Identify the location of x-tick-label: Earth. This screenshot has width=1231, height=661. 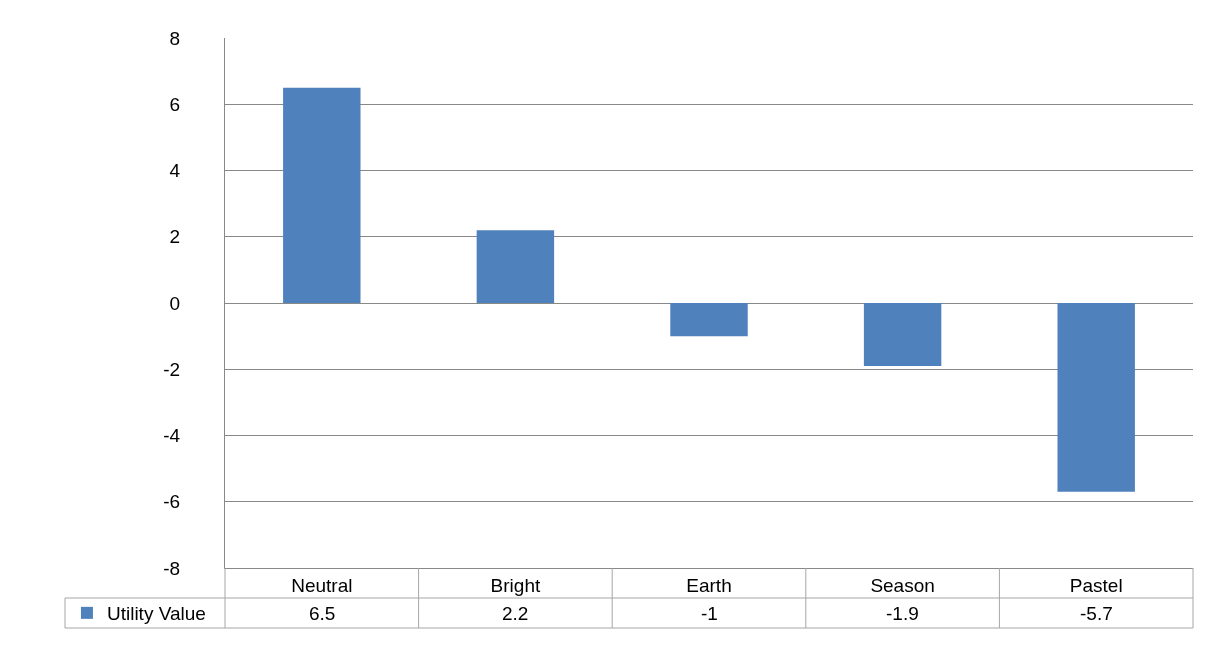
(709, 585).